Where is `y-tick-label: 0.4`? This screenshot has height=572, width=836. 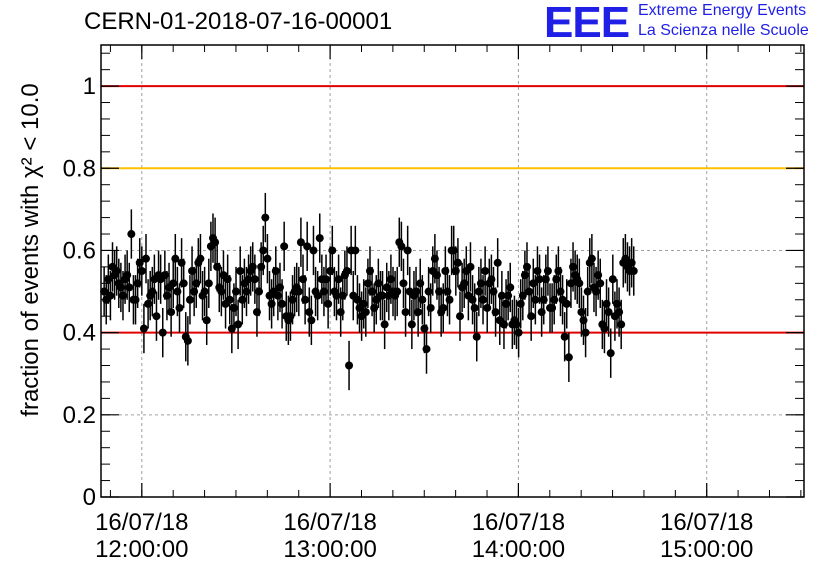 y-tick-label: 0.4 is located at coordinates (79, 333).